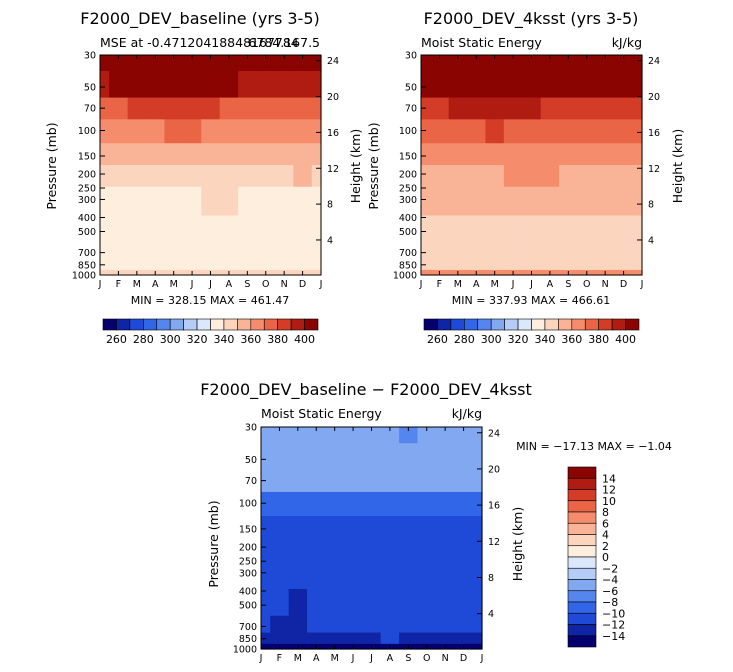  What do you see at coordinates (330, 240) in the screenshot?
I see `y-right-tick-label: 4` at bounding box center [330, 240].